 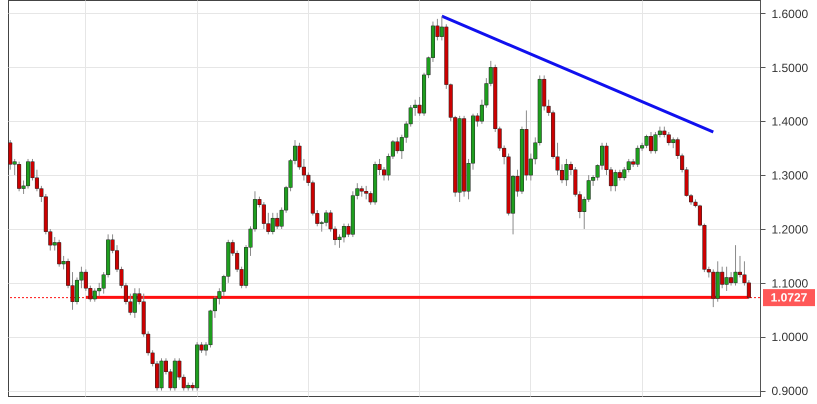 I want to click on y-tick-label: 1.2000, so click(x=790, y=229).